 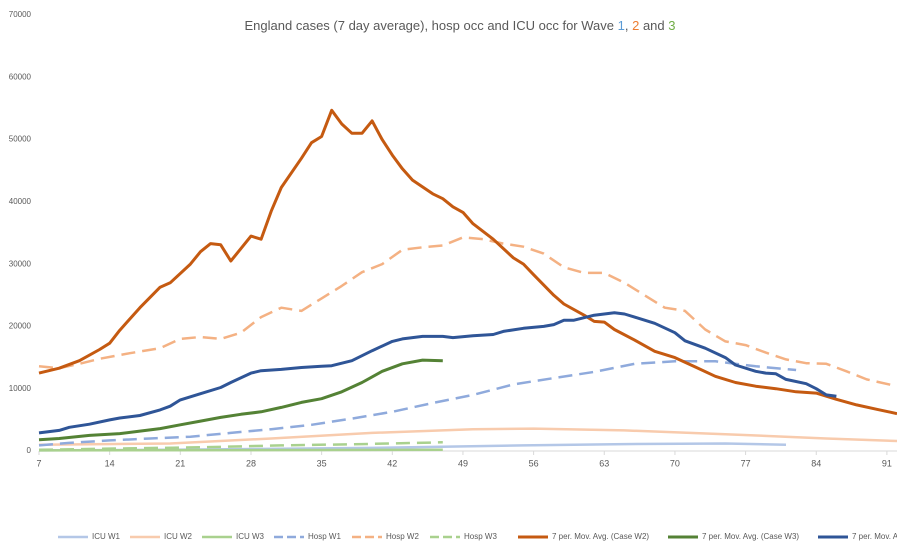 I want to click on y-tick-label: 20000, so click(x=20, y=326).